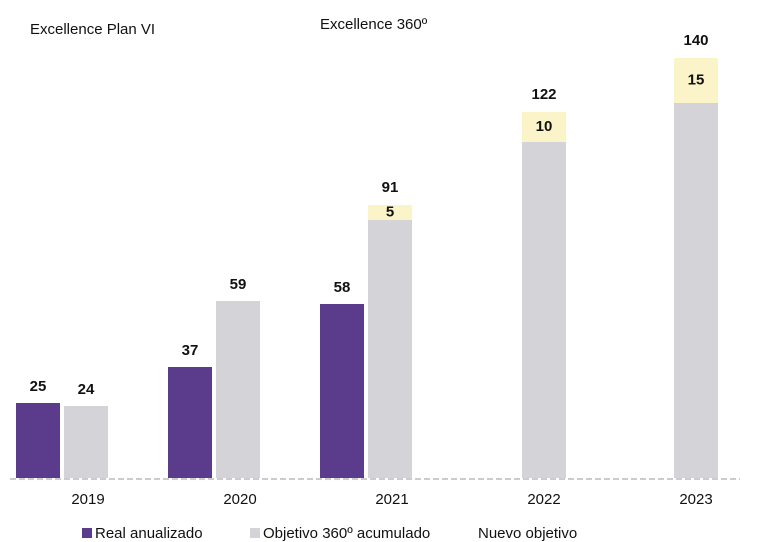 This screenshot has height=542, width=768. What do you see at coordinates (190, 350) in the screenshot?
I see `value-label: 37` at bounding box center [190, 350].